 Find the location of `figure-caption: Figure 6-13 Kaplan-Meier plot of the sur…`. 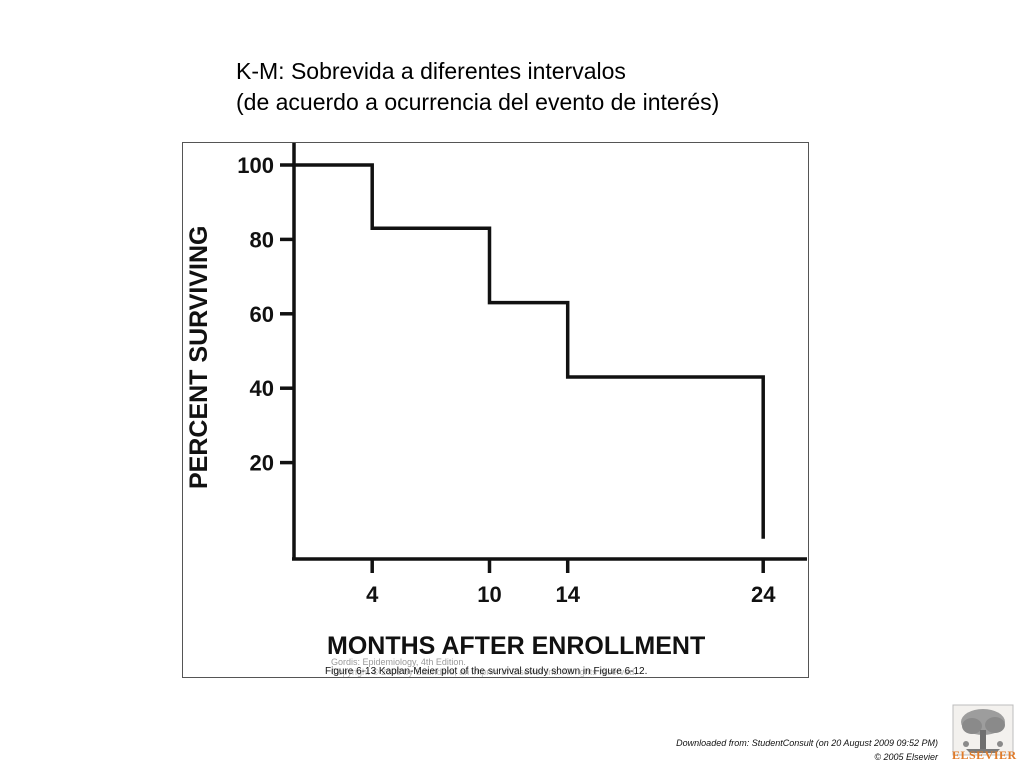

figure-caption: Figure 6-13 Kaplan-Meier plot of the sur… is located at coordinates (486, 671).